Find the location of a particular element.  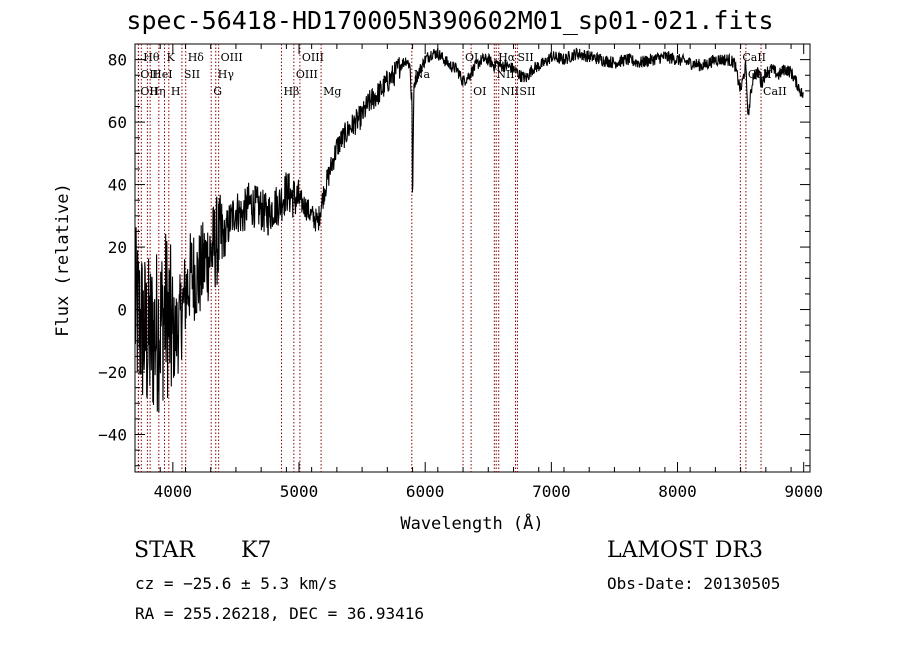

y-tick-label: −20 is located at coordinates (112, 372).